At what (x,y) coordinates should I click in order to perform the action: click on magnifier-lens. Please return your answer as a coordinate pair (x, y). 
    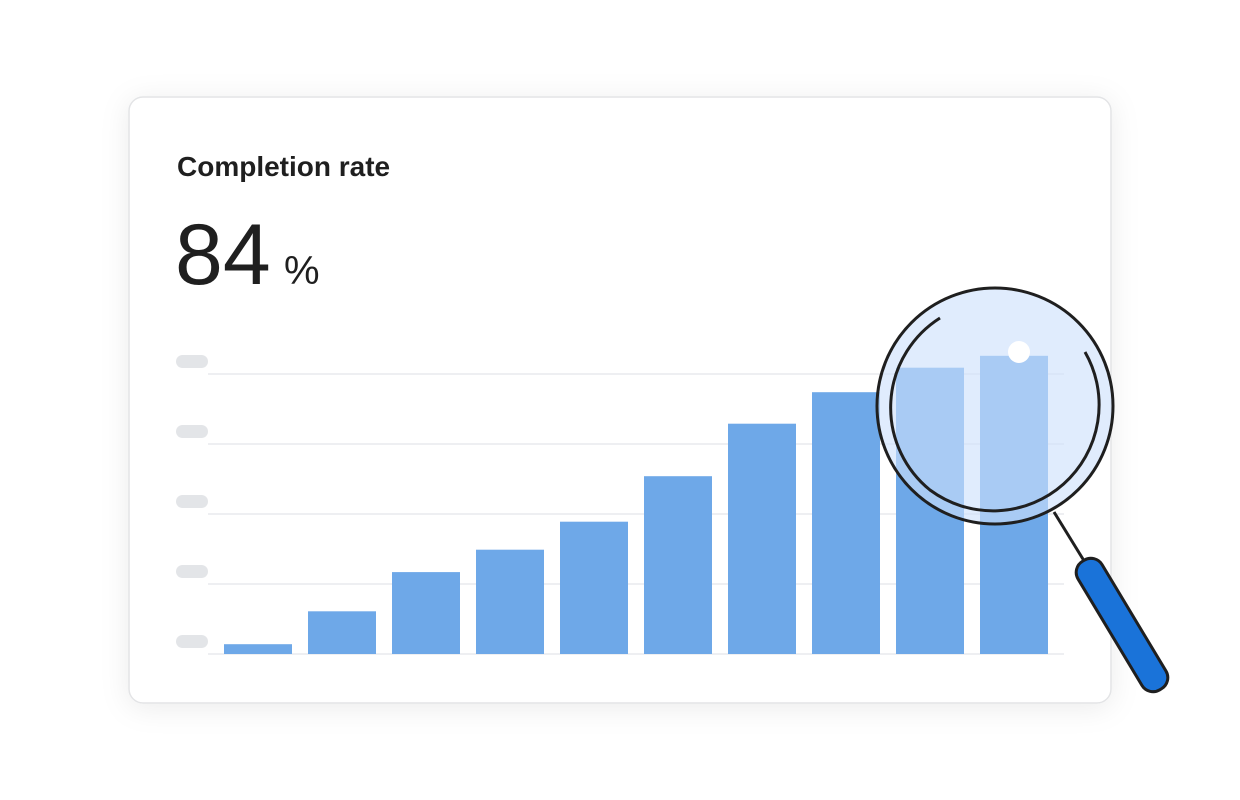
    Looking at the image, I should click on (995, 406).